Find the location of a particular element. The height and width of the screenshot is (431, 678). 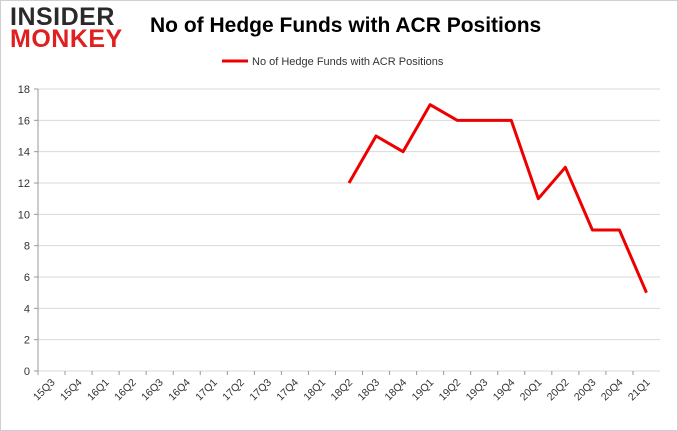

x-tick-label: 16Q4 is located at coordinates (179, 390).